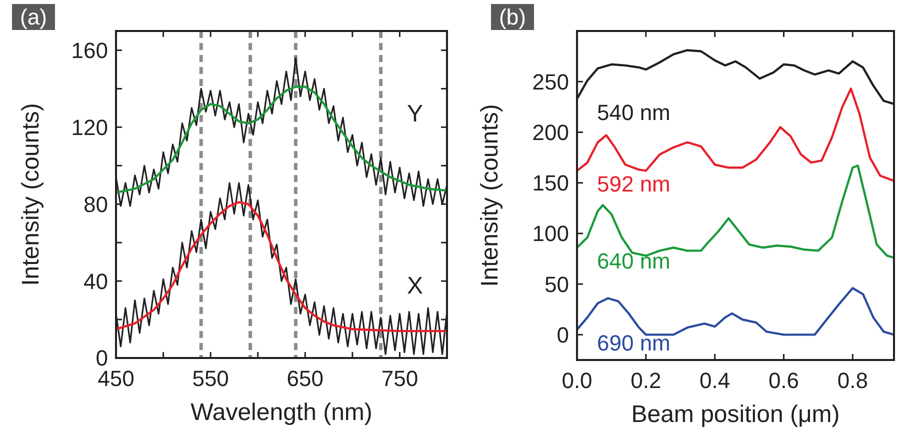  I want to click on x-tick-label: 0.0, so click(577, 380).